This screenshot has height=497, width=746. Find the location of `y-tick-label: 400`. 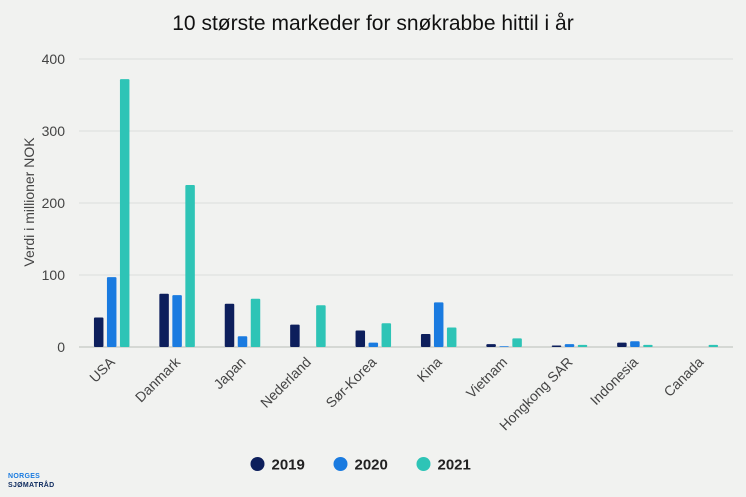

y-tick-label: 400 is located at coordinates (54, 59).